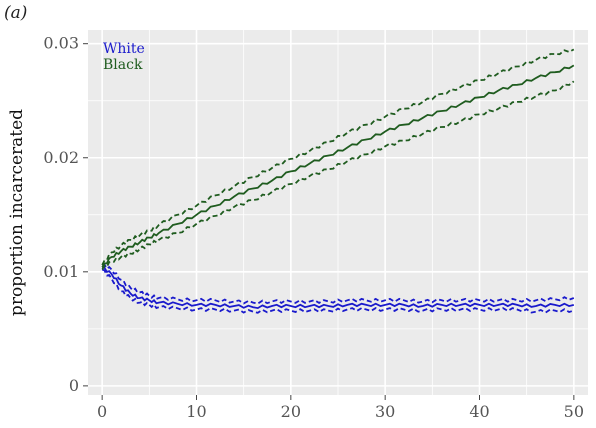 The width and height of the screenshot is (596, 428). What do you see at coordinates (385, 411) in the screenshot?
I see `x-tick-label: 30` at bounding box center [385, 411].